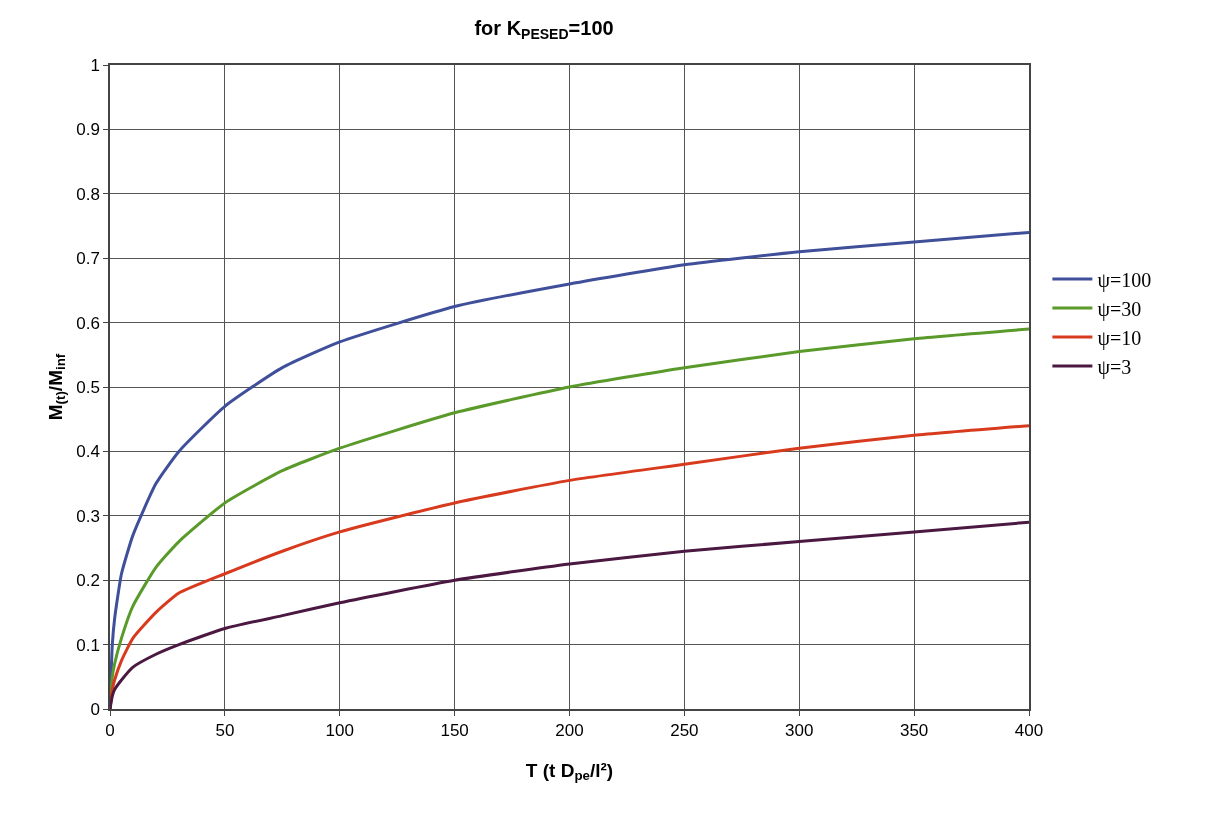 This screenshot has height=824, width=1209. What do you see at coordinates (569, 771) in the screenshot?
I see `x-axis-title: T (t D$_{pe}$/l²)` at bounding box center [569, 771].